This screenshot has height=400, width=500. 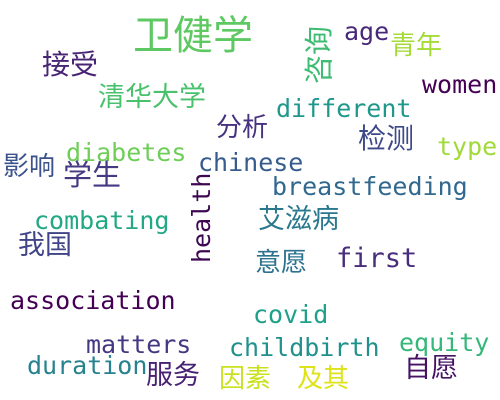 What do you see at coordinates (70, 64) in the screenshot?
I see `word-jieshou: 接受` at bounding box center [70, 64].